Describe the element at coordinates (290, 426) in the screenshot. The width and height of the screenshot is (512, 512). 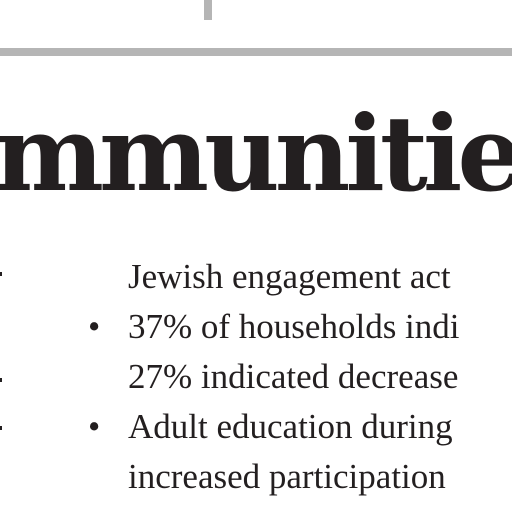
I see `list-line-text: Adult education during` at that location.